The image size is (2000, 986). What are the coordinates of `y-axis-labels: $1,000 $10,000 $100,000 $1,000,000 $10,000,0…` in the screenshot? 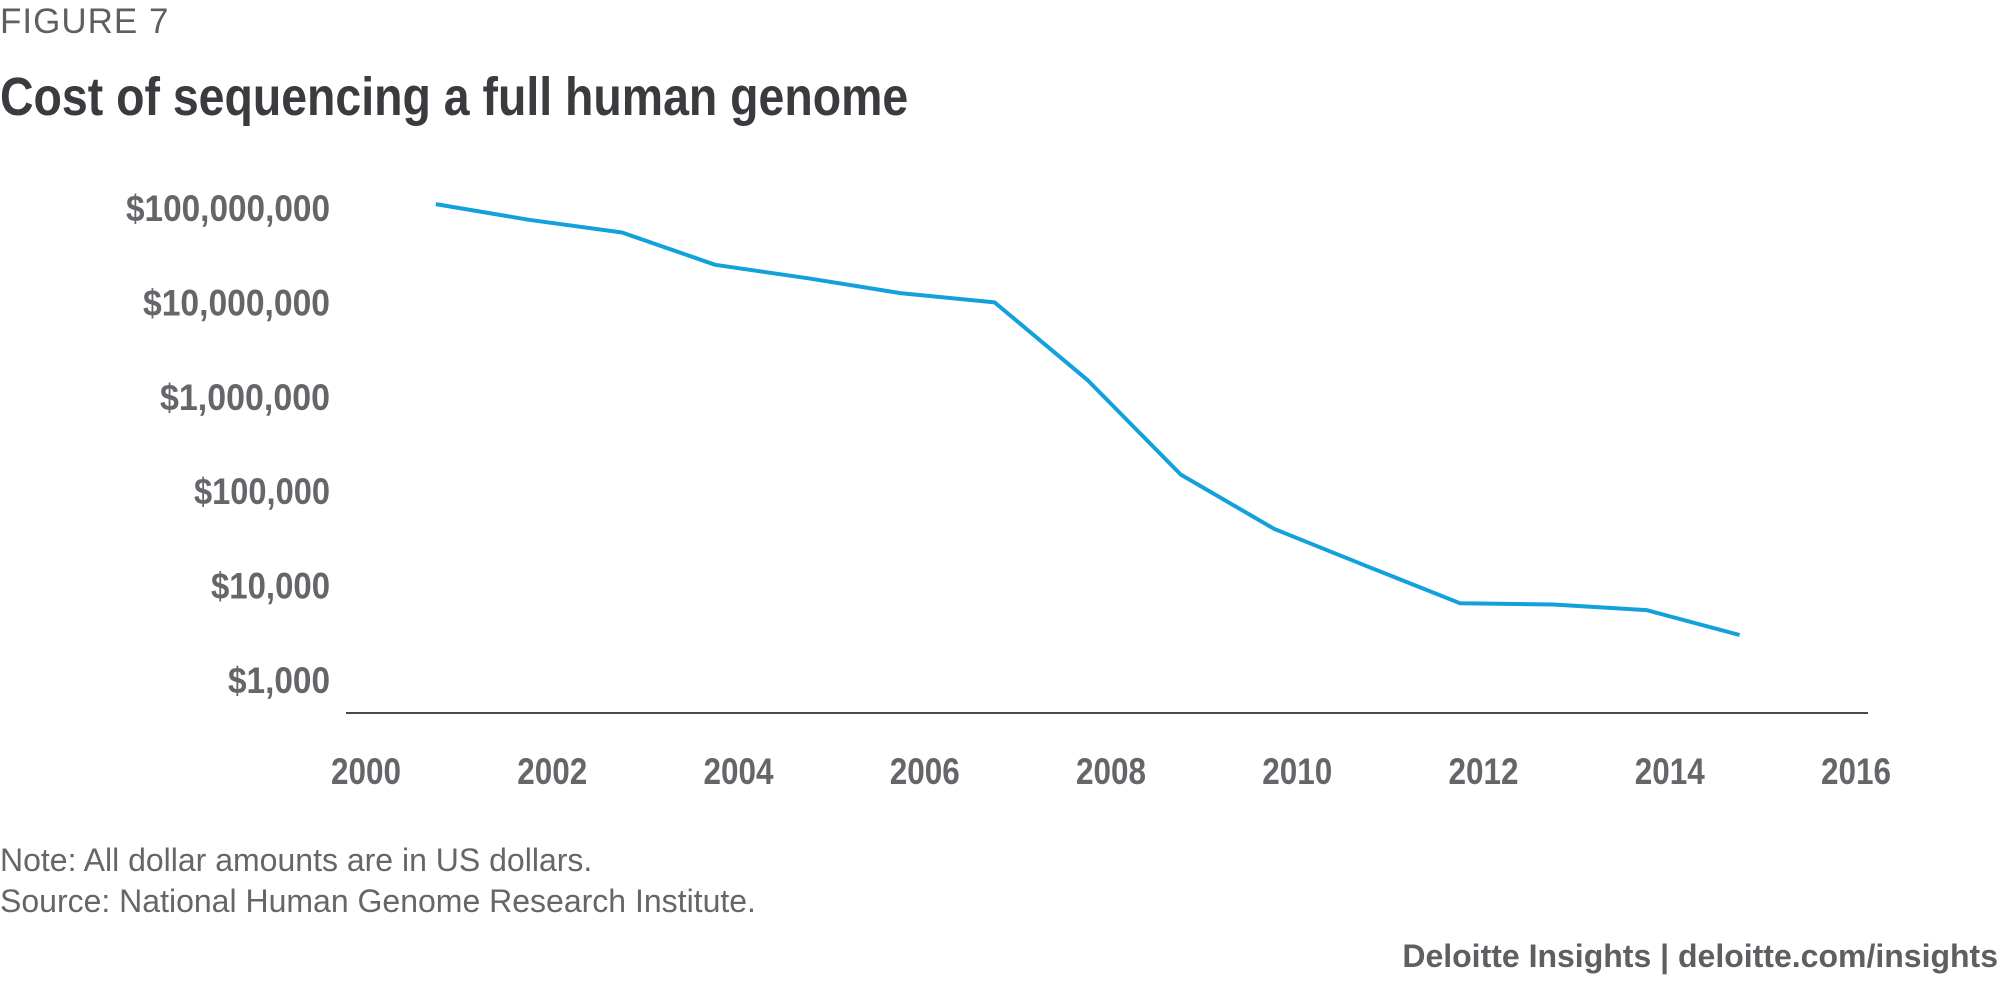 It's located at (228, 444).